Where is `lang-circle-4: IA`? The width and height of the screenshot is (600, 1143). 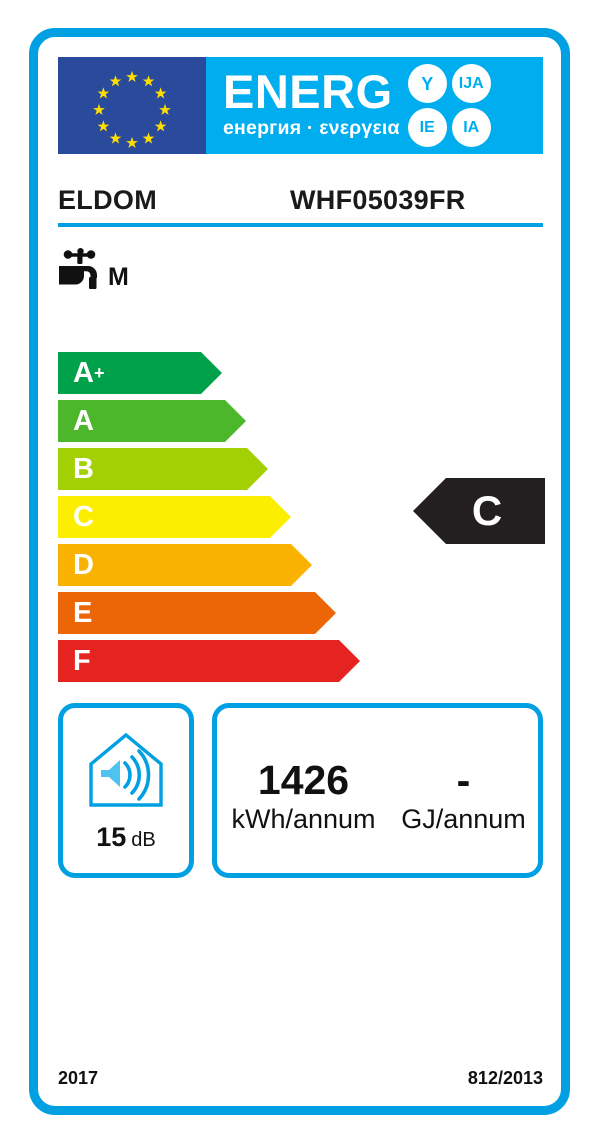
lang-circle-4: IA is located at coordinates (471, 127).